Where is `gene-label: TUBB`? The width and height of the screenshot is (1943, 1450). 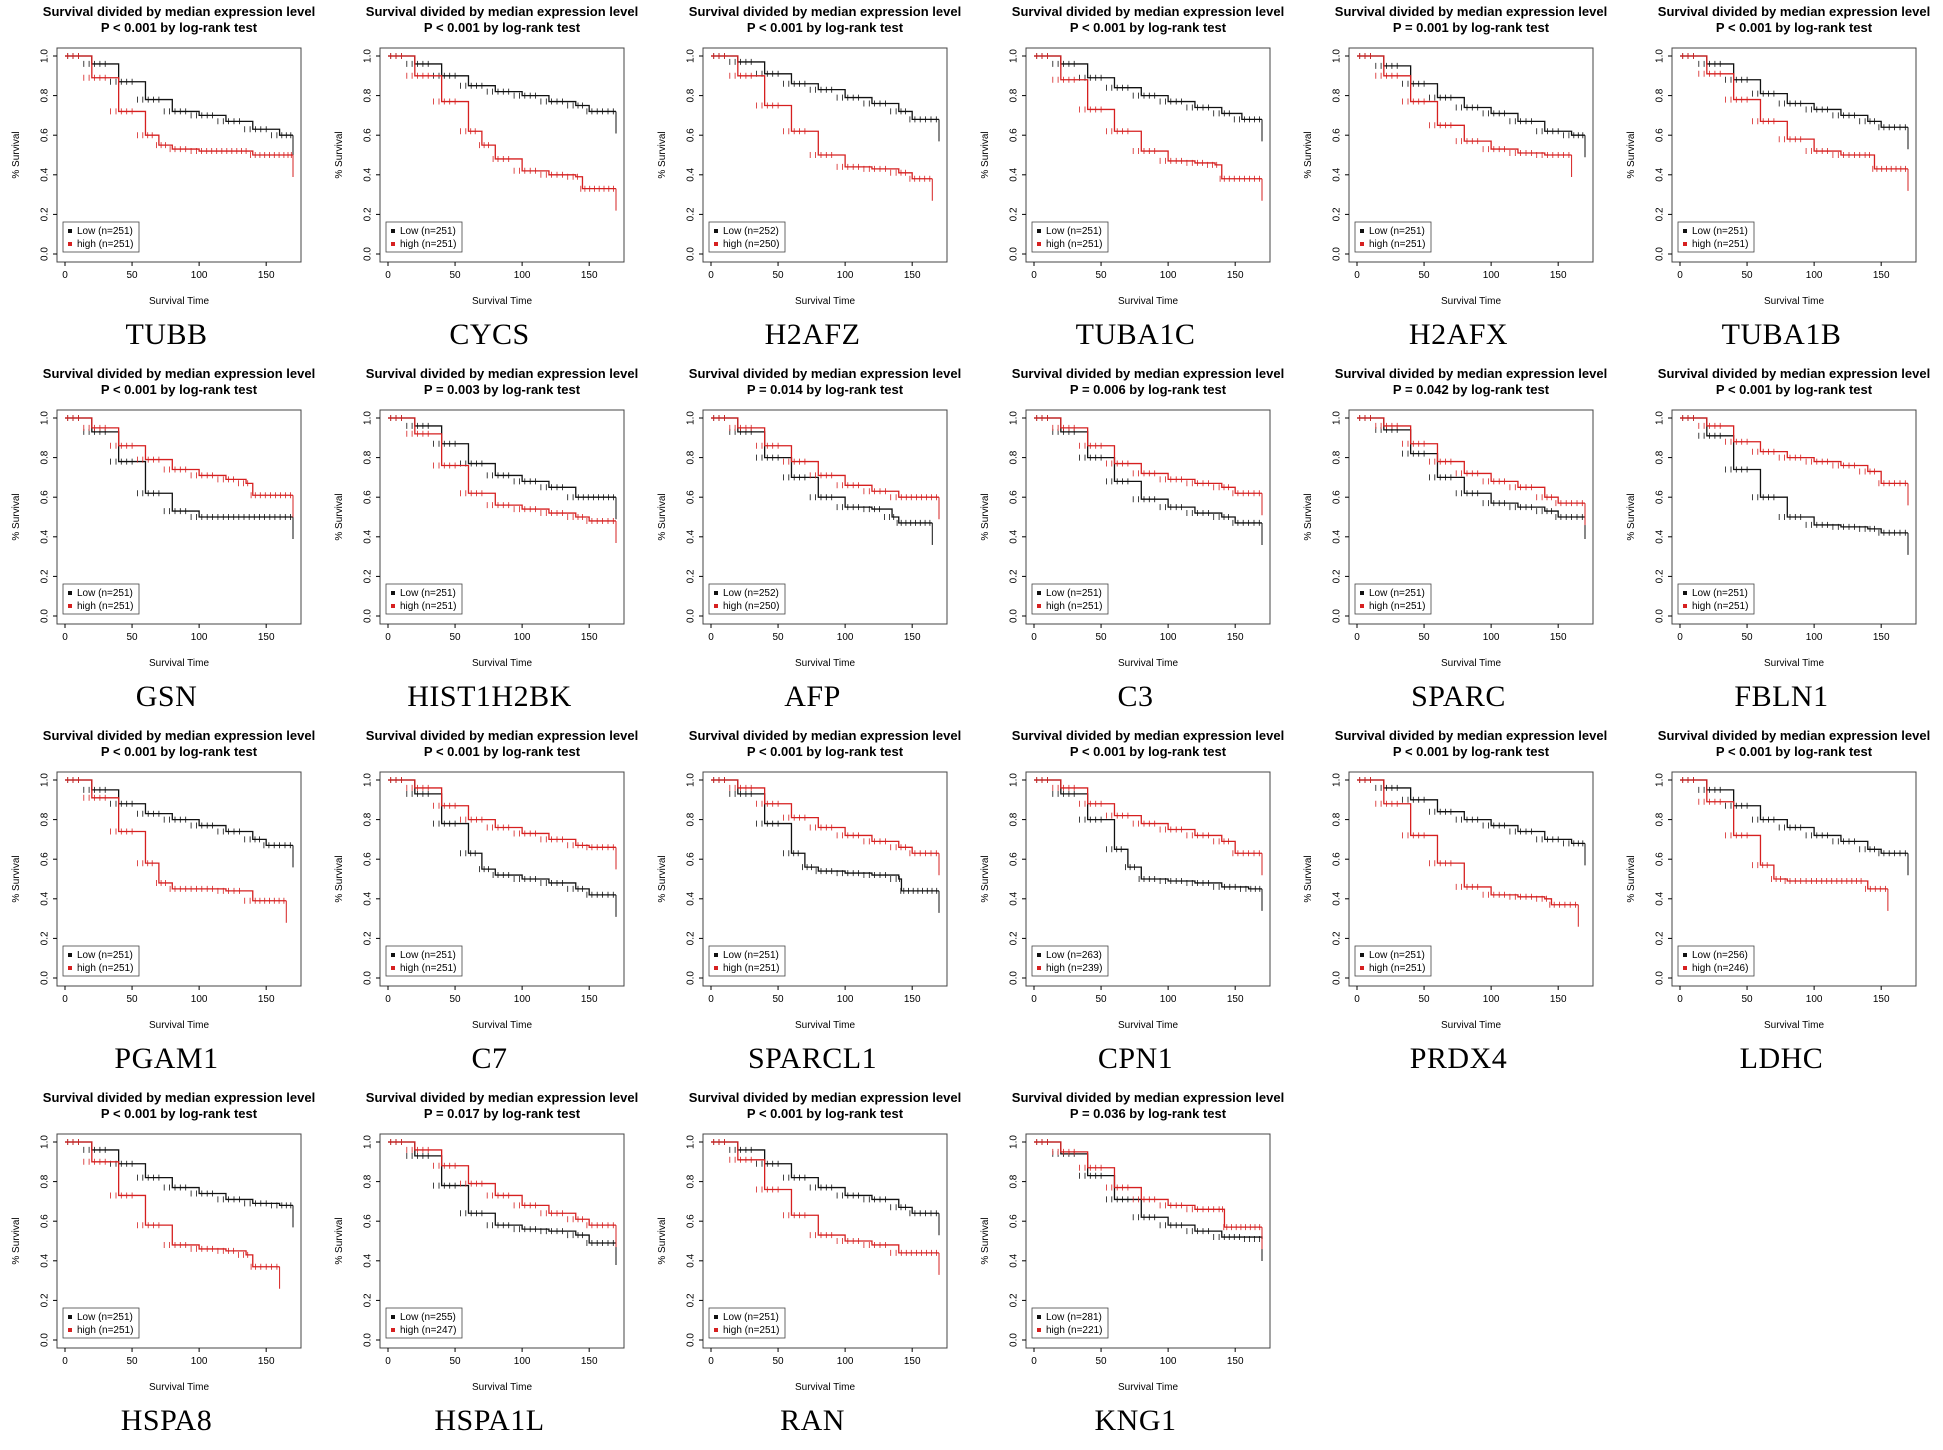
gene-label: TUBB is located at coordinates (166, 334).